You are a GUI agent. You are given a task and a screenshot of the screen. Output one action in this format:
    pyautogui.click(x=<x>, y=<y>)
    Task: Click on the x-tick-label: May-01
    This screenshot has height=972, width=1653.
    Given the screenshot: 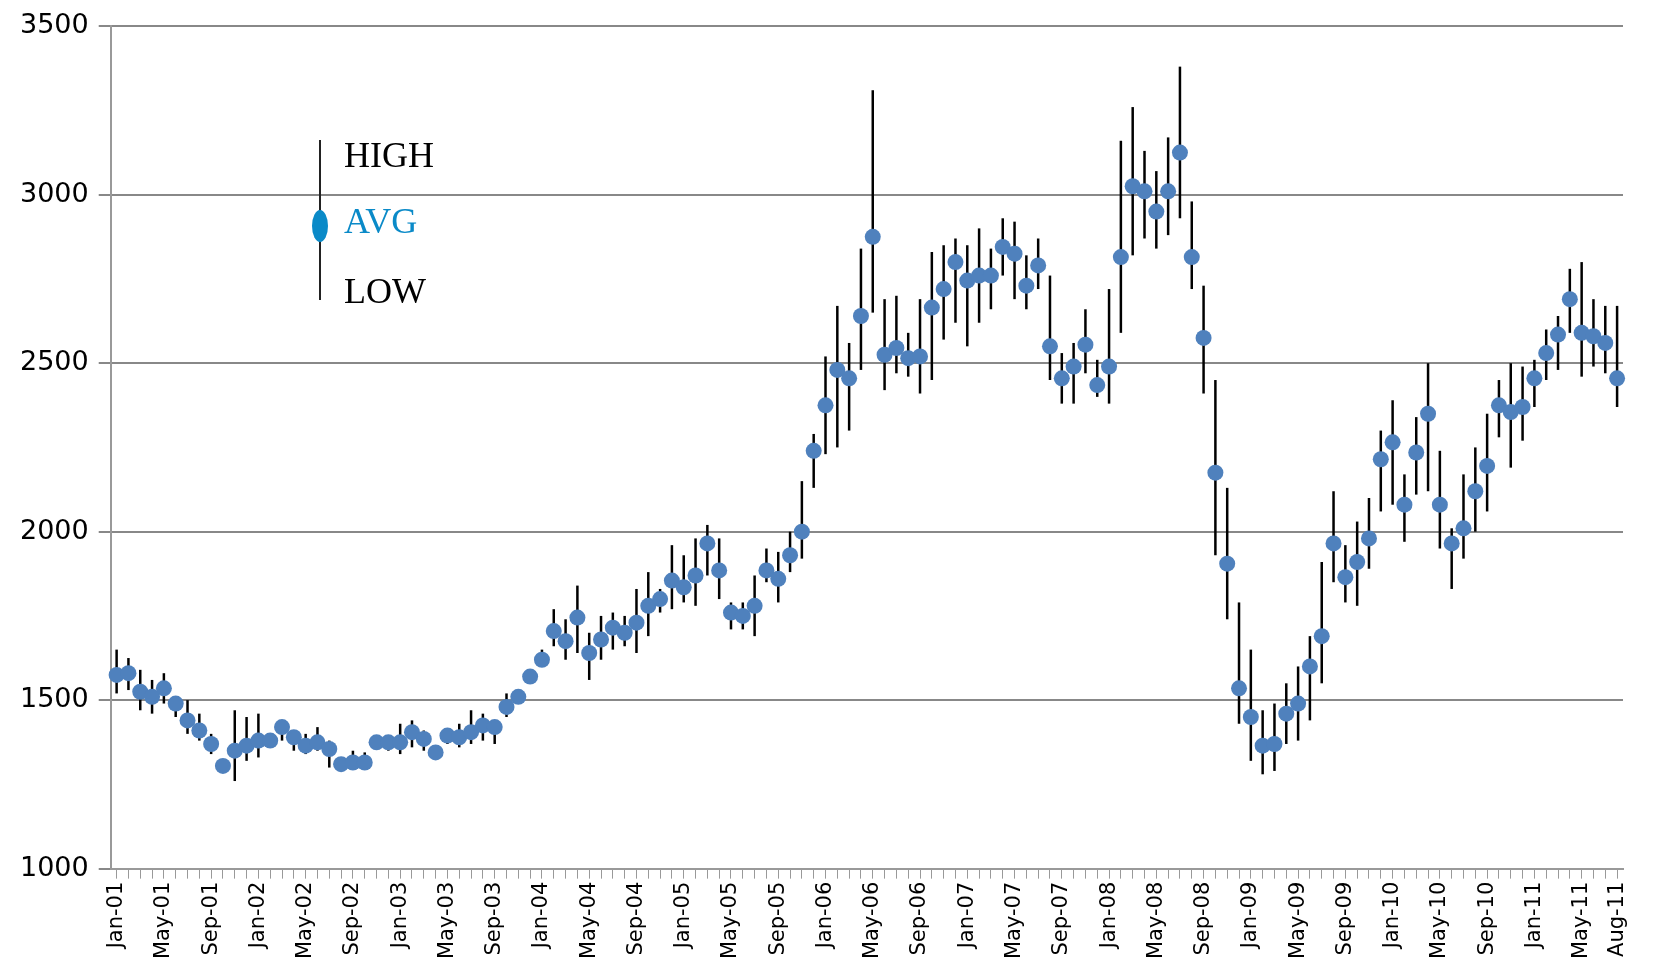 What is the action you would take?
    pyautogui.click(x=162, y=920)
    